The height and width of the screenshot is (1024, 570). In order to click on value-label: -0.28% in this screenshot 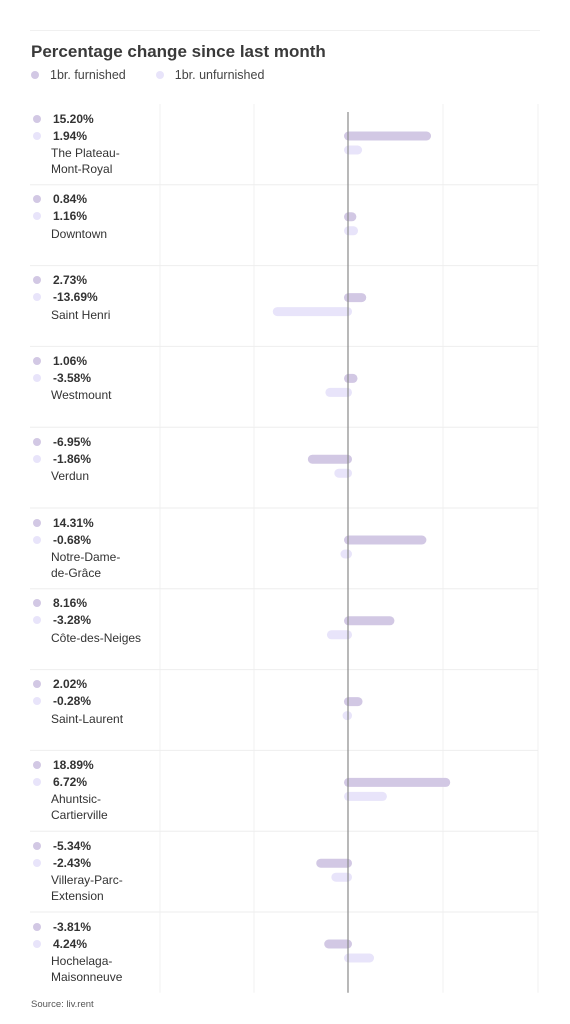, I will do `click(72, 701)`.